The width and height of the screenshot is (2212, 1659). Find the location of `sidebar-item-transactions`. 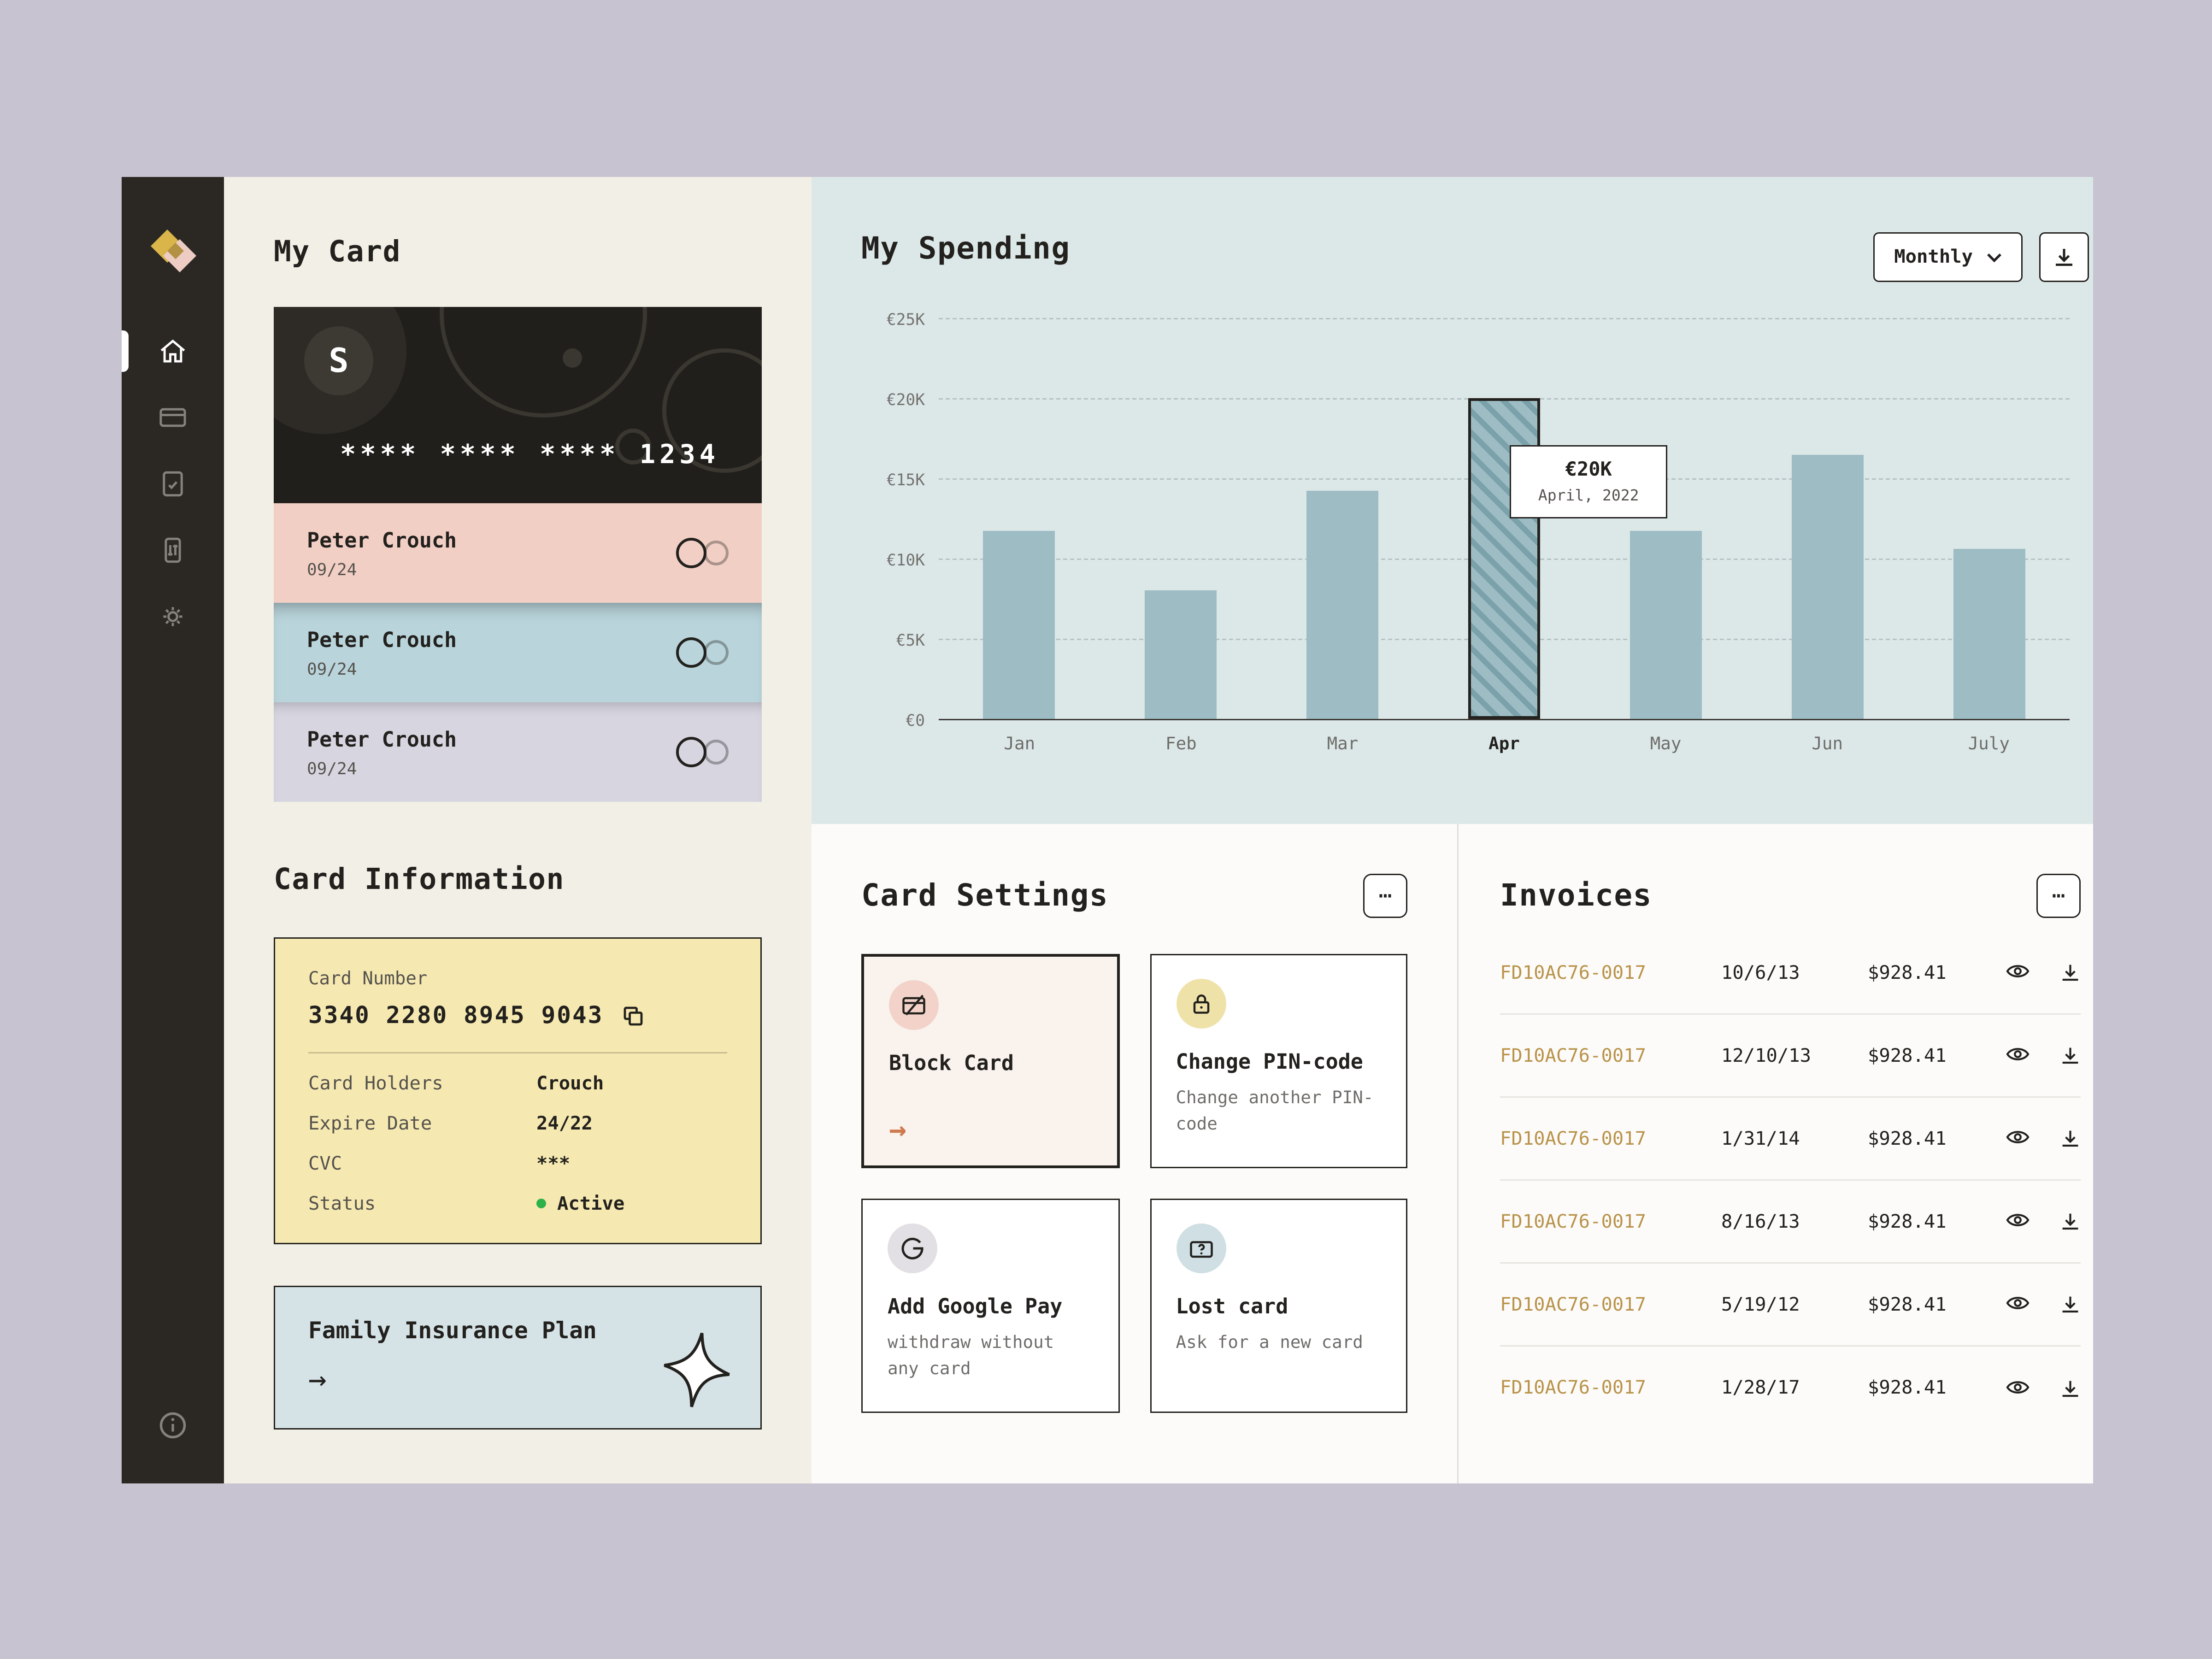

sidebar-item-transactions is located at coordinates (173, 550).